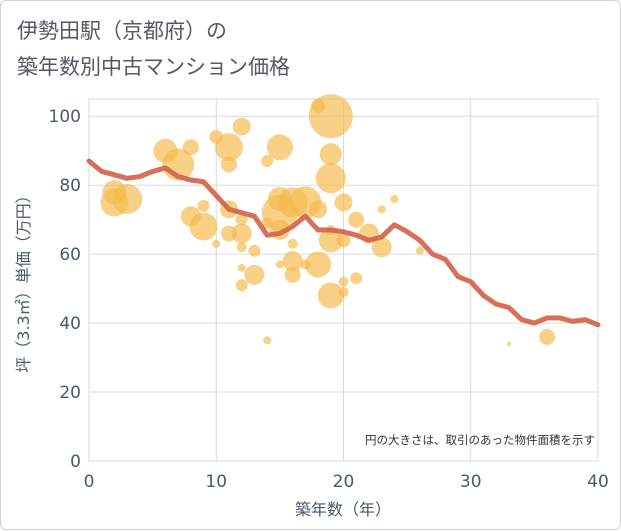 Image resolution: width=621 pixels, height=531 pixels. I want to click on x-tick-label: 20, so click(344, 482).